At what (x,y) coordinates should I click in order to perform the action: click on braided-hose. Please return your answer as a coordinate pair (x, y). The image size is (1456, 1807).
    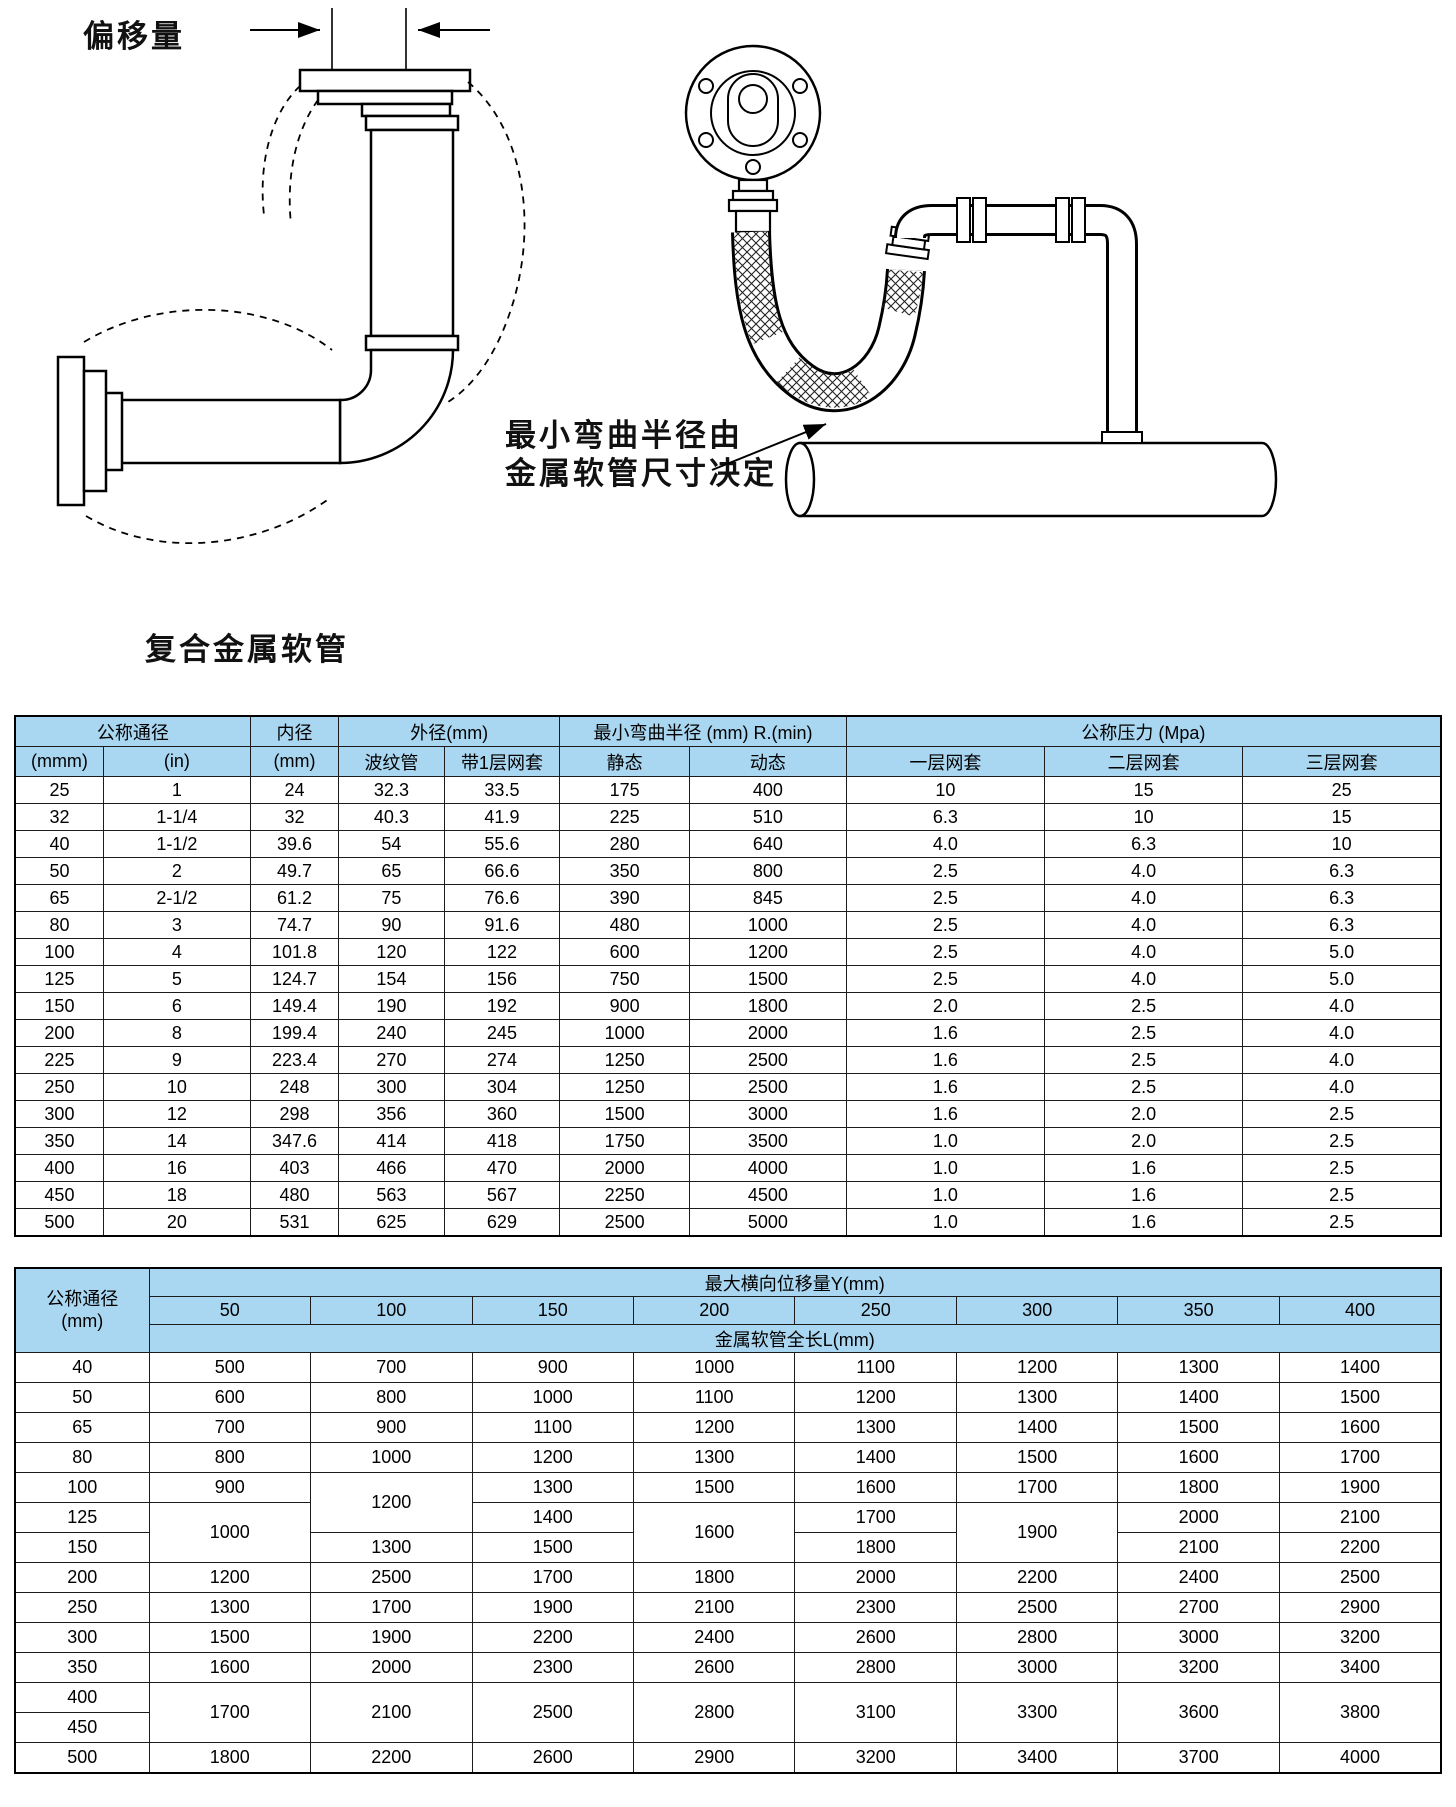
    Looking at the image, I should click on (828, 322).